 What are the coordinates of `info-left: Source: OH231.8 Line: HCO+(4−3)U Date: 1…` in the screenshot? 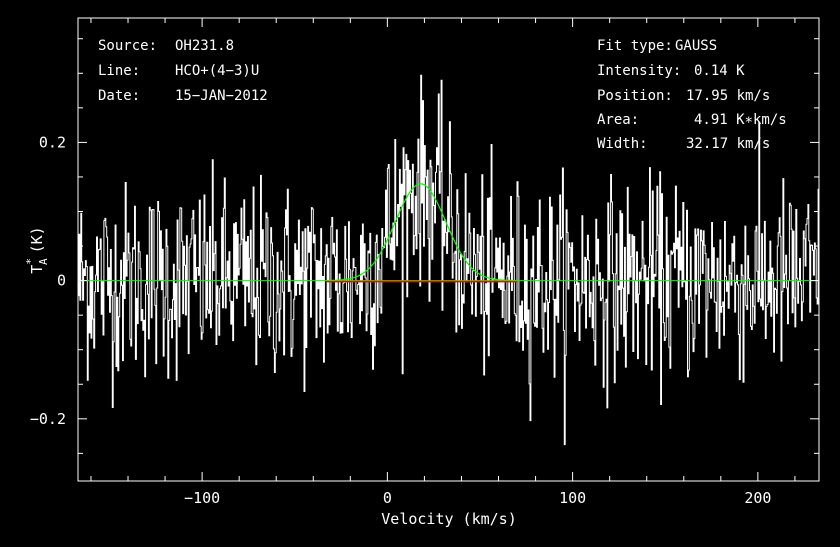 It's located at (183, 71).